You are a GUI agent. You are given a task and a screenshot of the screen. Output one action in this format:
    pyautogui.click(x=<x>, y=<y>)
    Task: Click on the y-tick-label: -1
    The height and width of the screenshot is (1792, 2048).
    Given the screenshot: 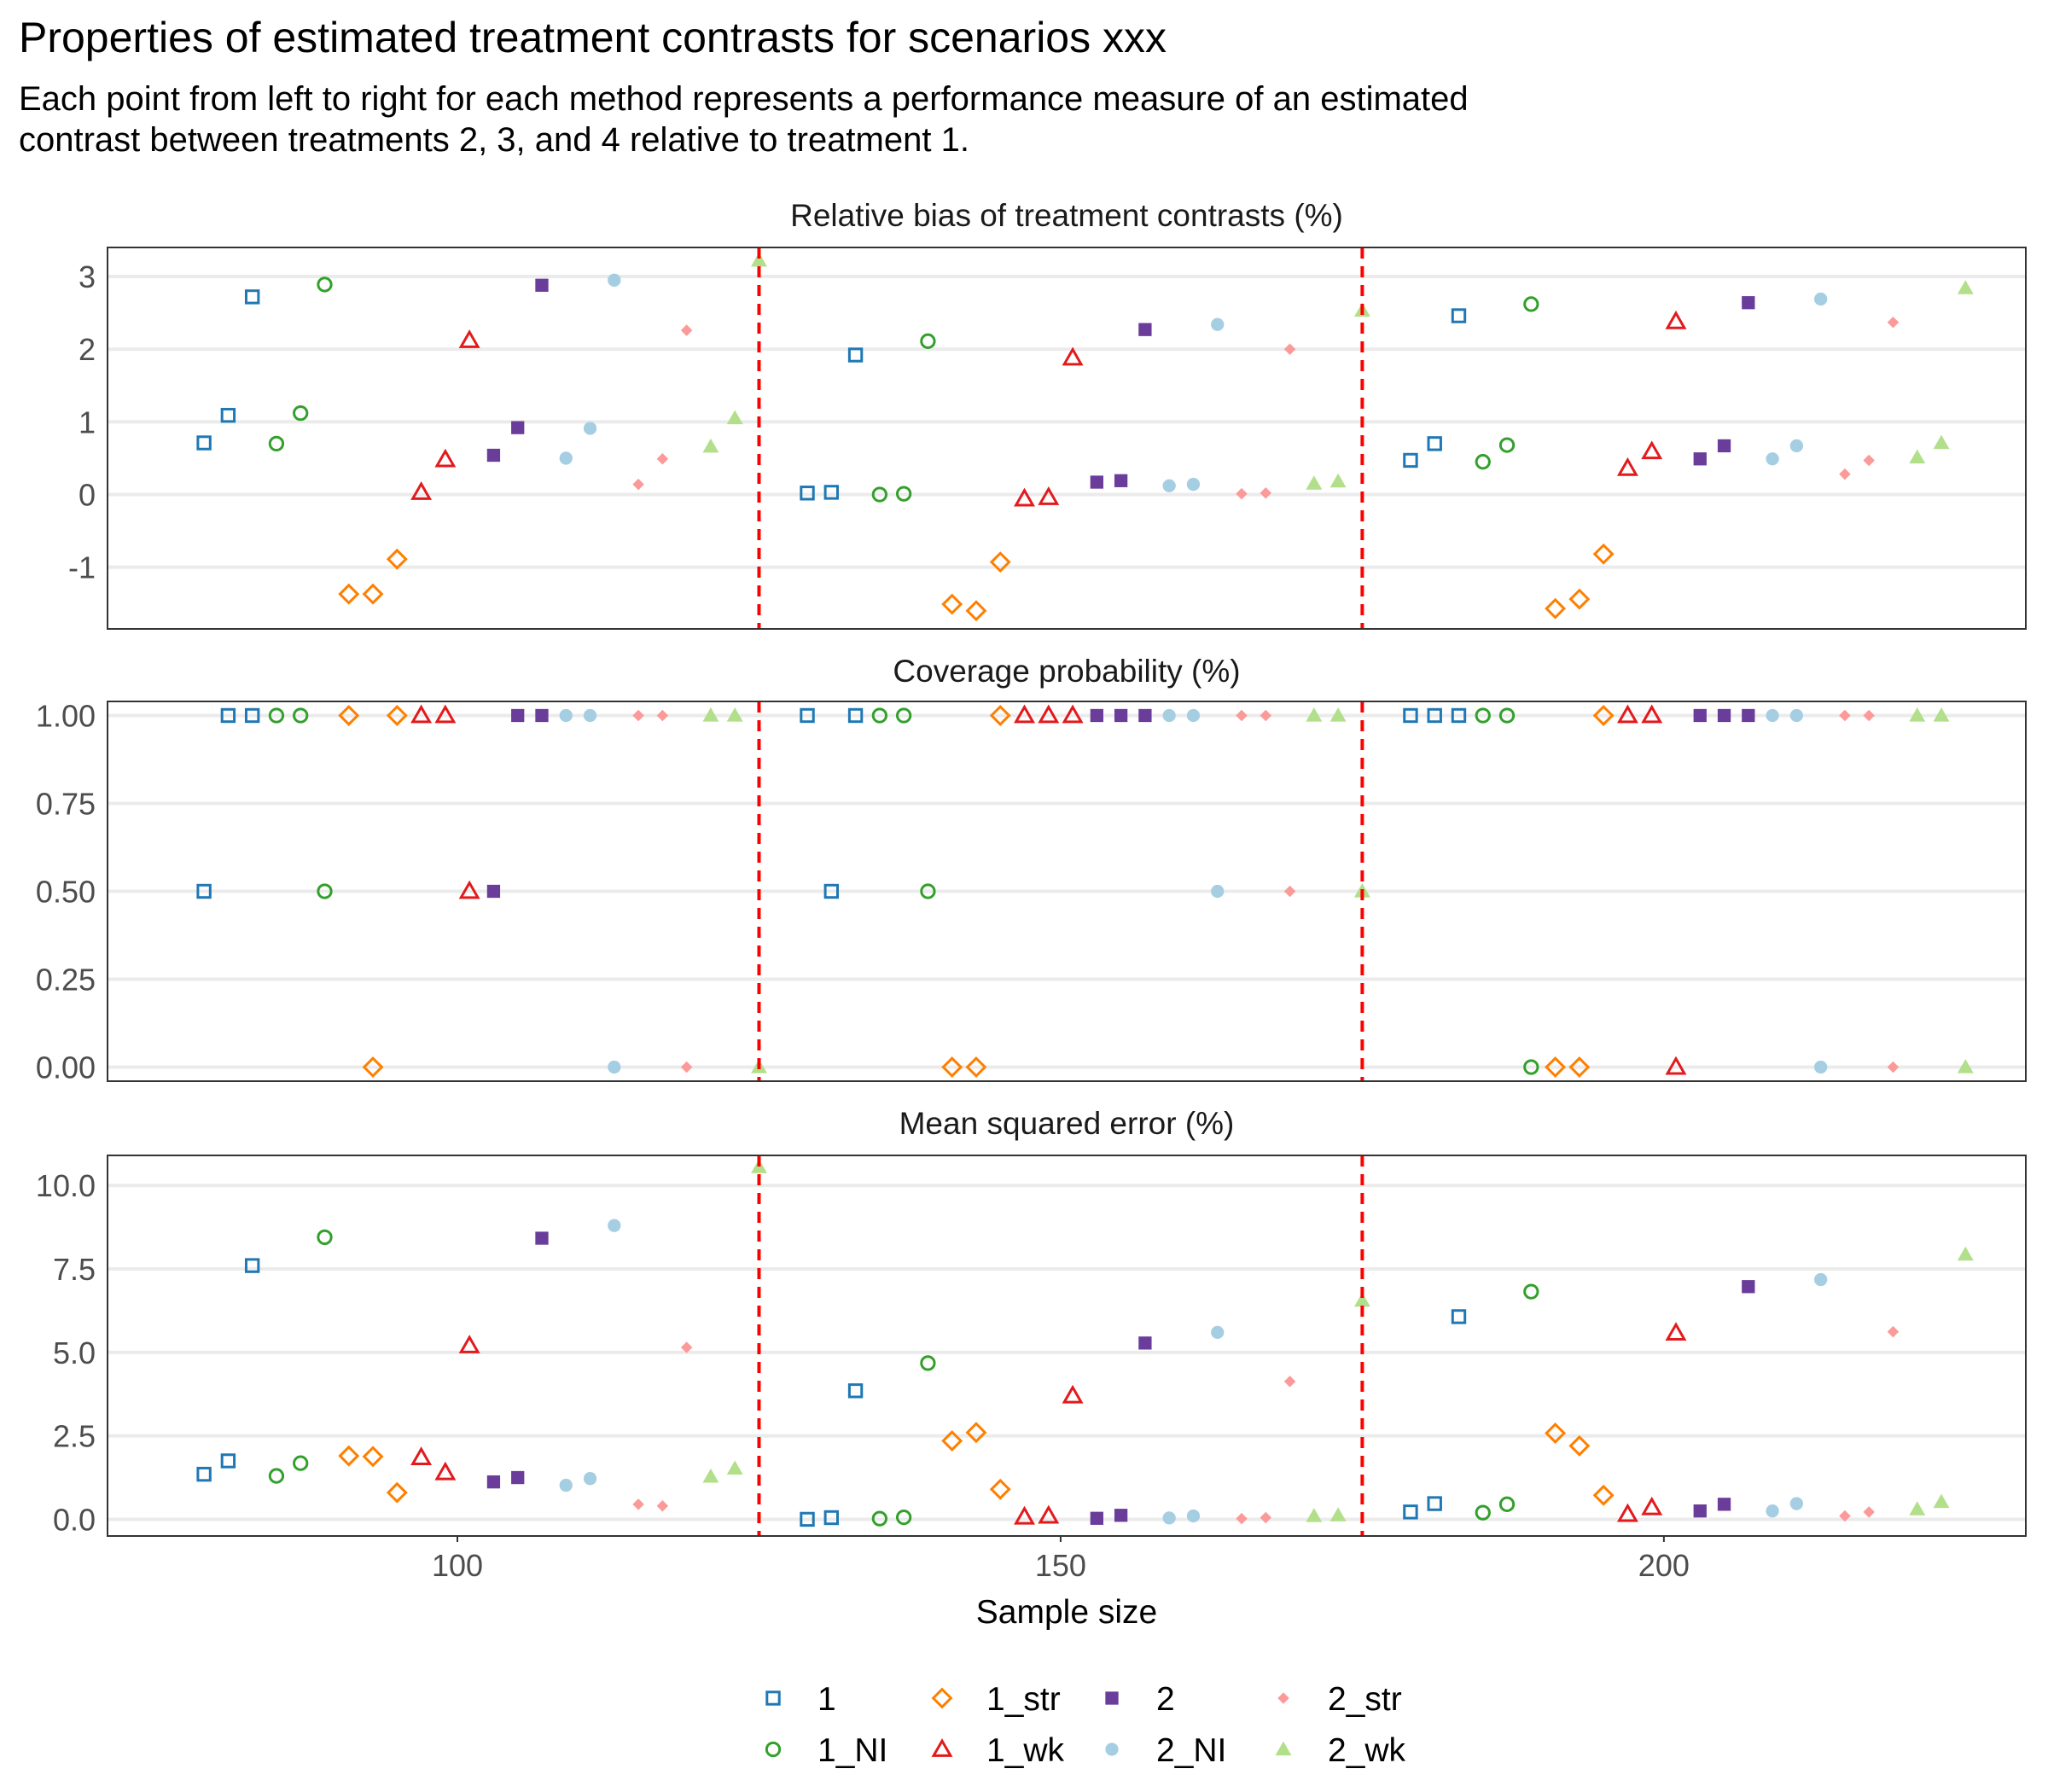 What is the action you would take?
    pyautogui.click(x=82, y=567)
    